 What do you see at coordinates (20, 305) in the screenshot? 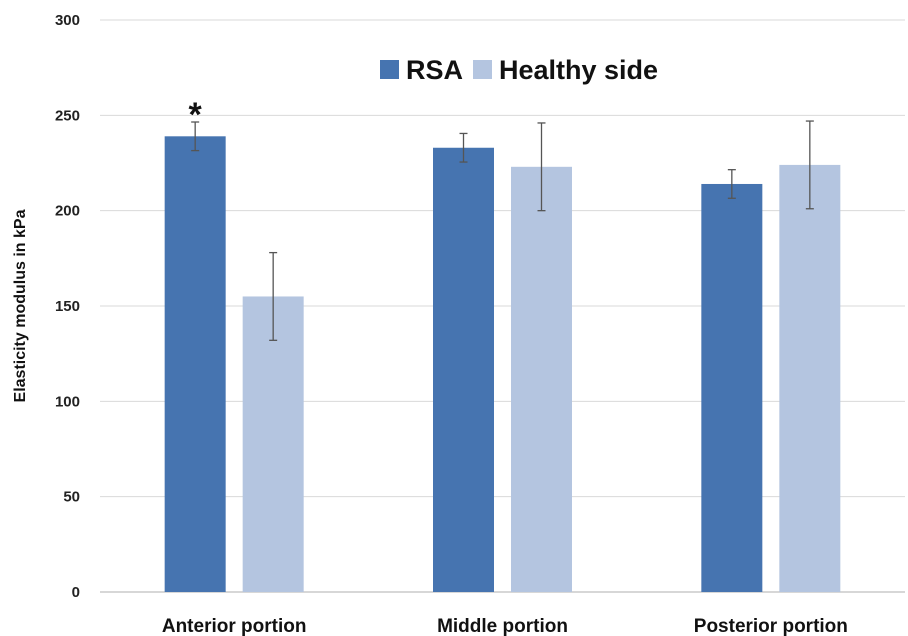
I see `y-axis-title: Elasticity modulus in kPa` at bounding box center [20, 305].